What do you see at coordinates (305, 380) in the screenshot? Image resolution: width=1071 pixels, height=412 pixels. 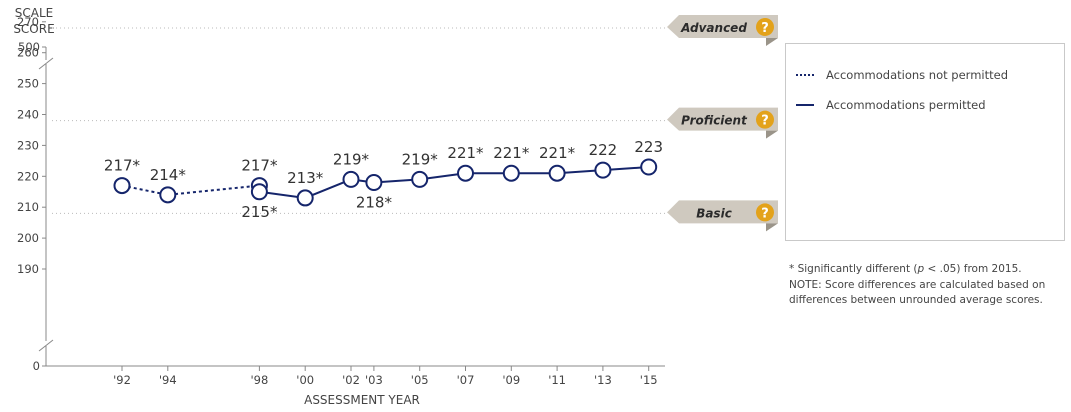 I see `x-tick-label: '00` at bounding box center [305, 380].